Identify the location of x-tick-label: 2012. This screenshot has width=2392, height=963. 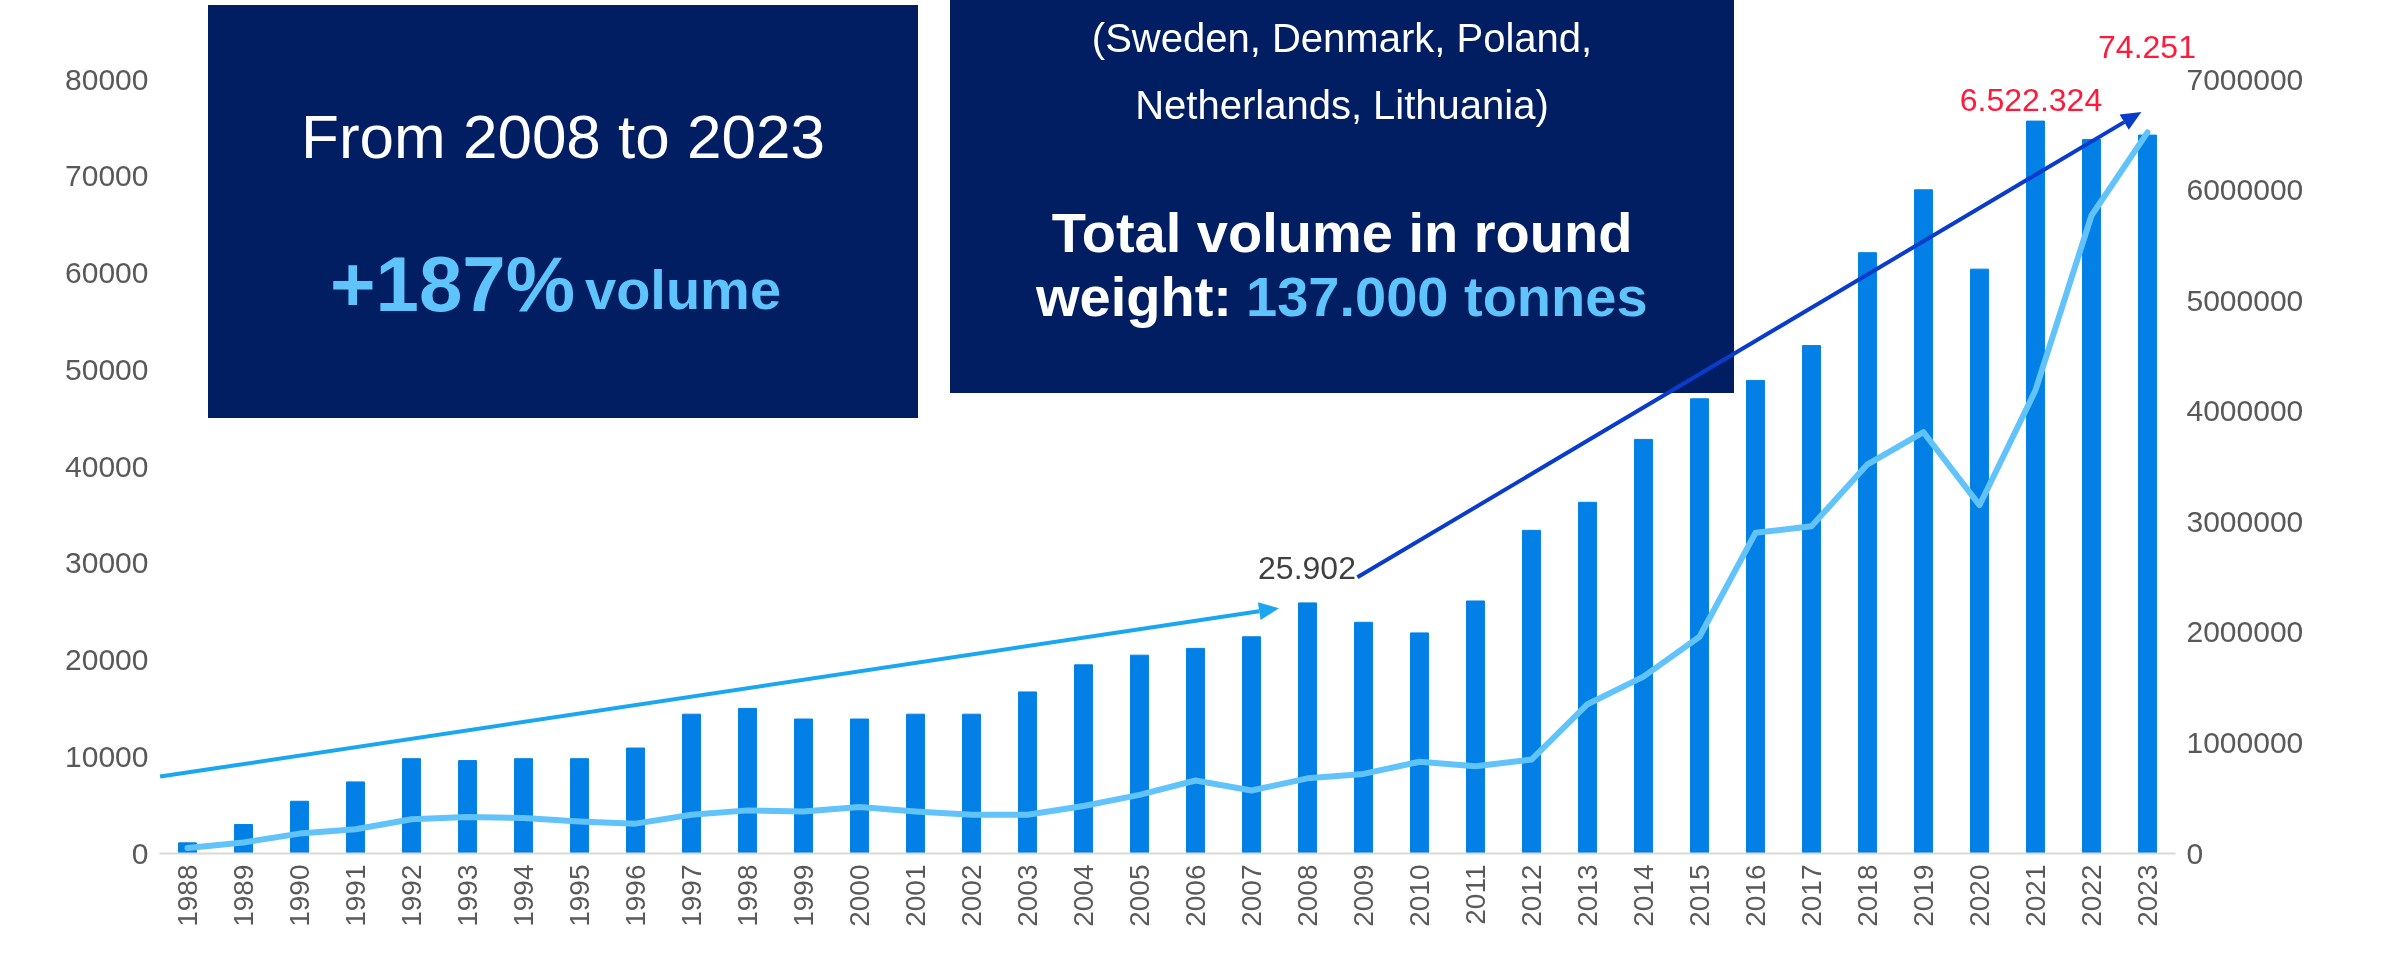
(1531, 895).